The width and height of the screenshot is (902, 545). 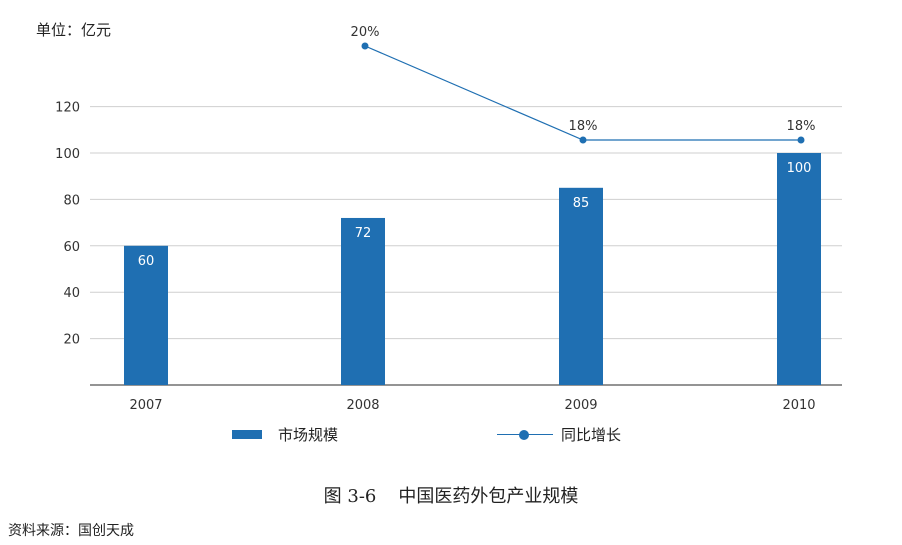 I want to click on x-tick-label: 2007, so click(x=145, y=405).